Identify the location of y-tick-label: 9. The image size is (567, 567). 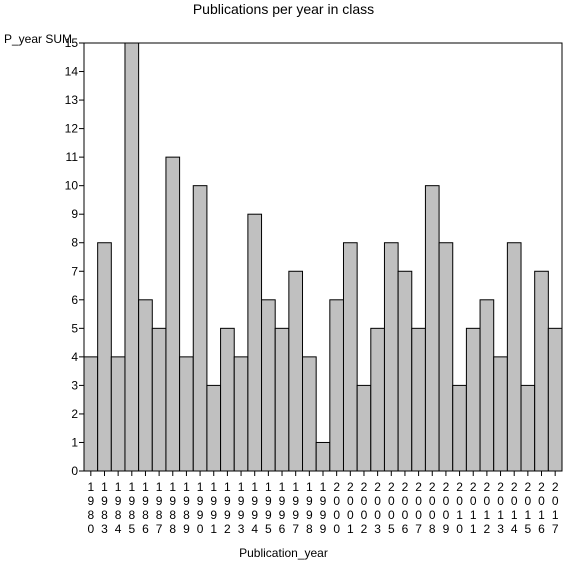
(74, 214).